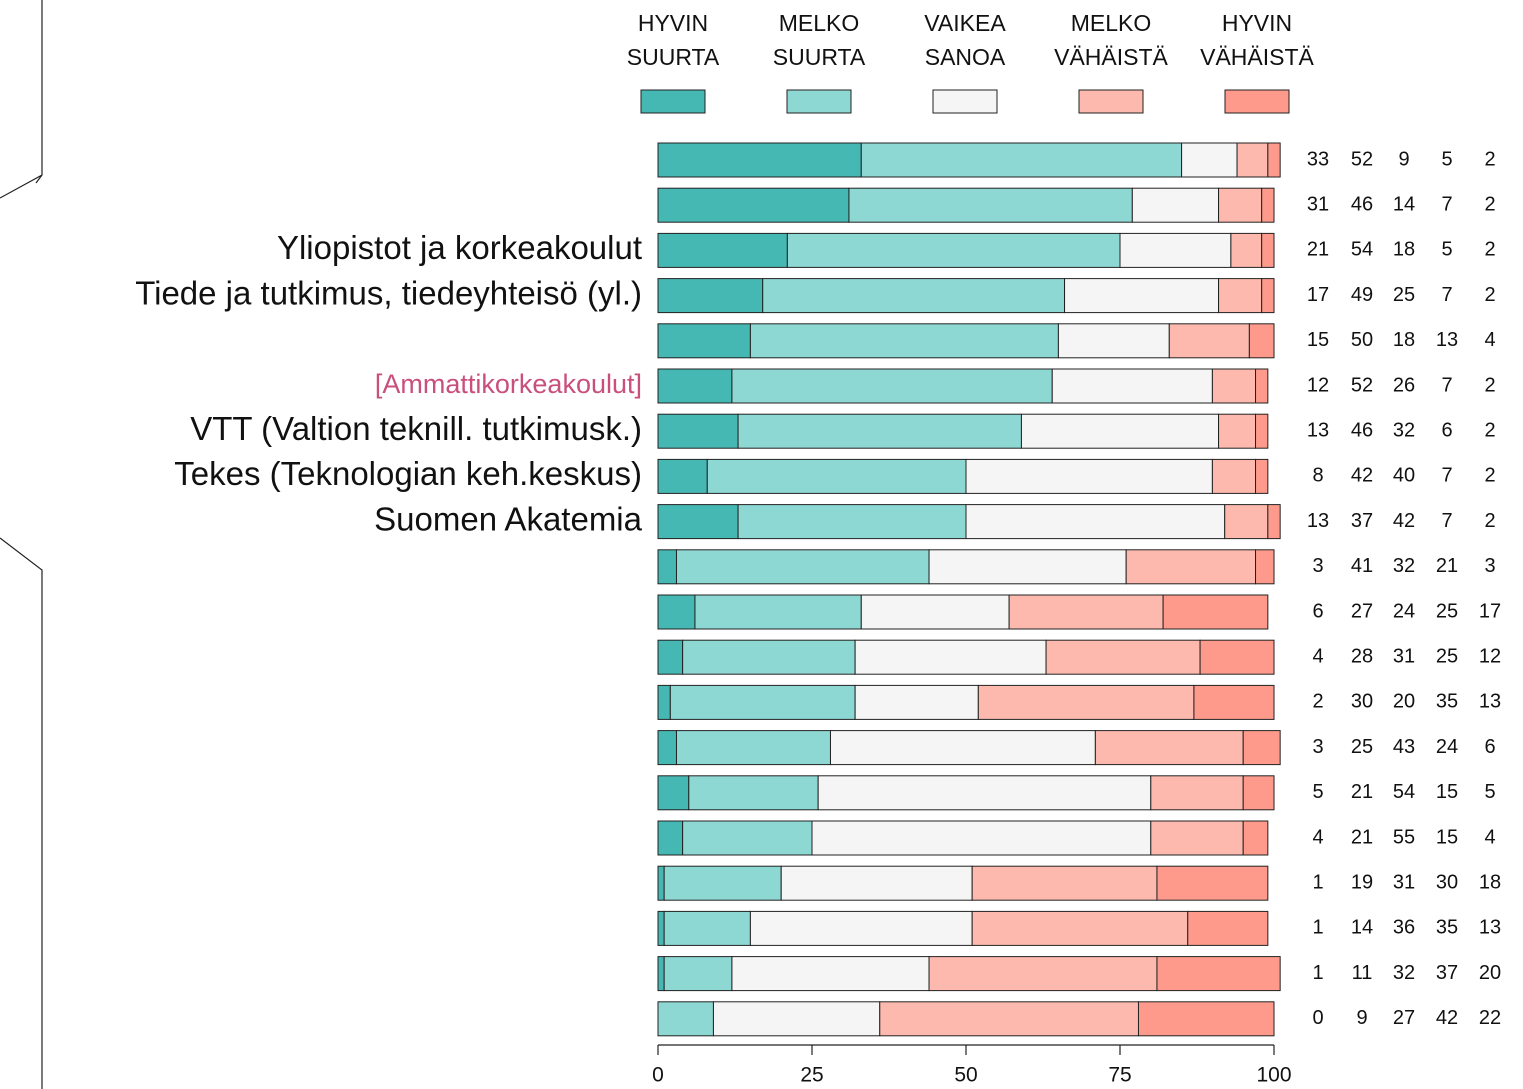 The width and height of the screenshot is (1523, 1089). Describe the element at coordinates (1404, 928) in the screenshot. I see `data-label: 36` at that location.